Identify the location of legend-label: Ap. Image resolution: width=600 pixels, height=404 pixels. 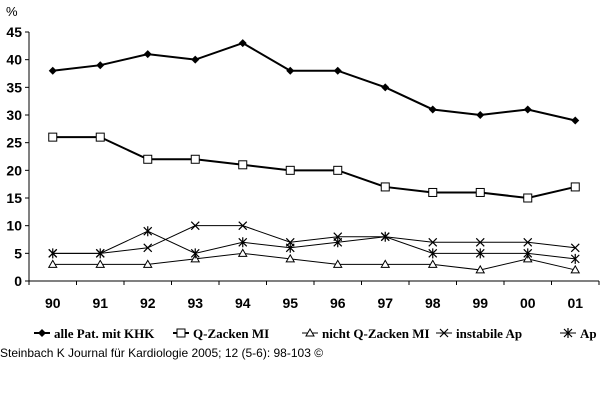
(588, 333).